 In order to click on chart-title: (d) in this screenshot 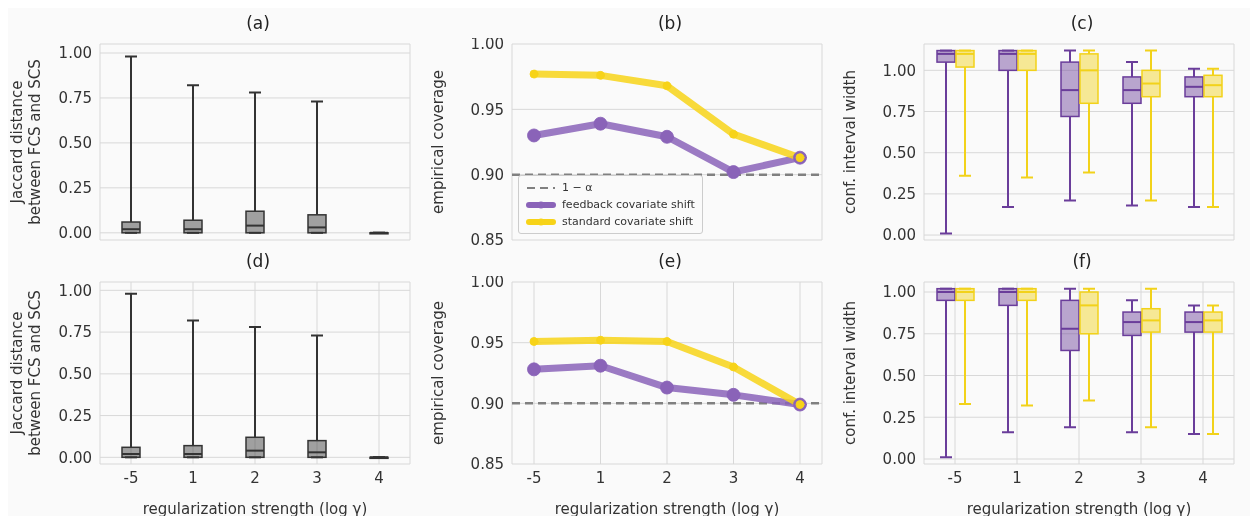, I will do `click(258, 261)`.